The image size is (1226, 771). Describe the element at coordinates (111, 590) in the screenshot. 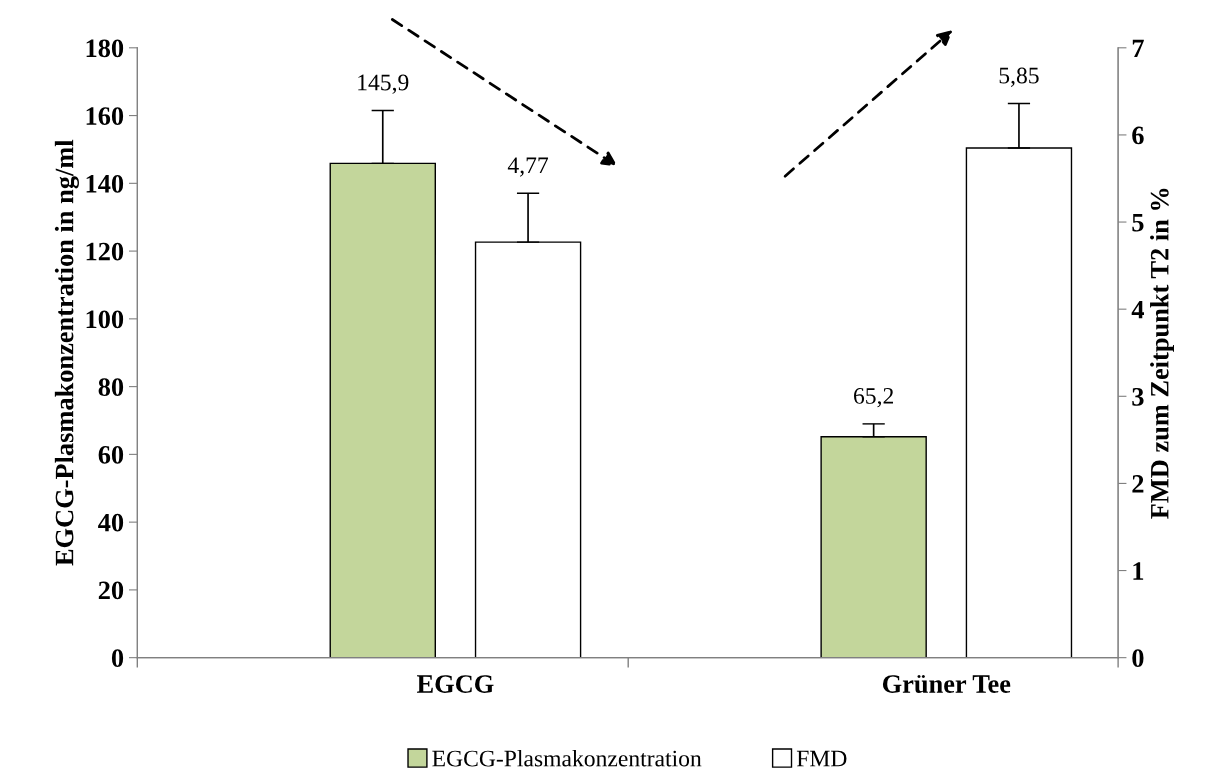

I see `y-tick-label: 20` at that location.